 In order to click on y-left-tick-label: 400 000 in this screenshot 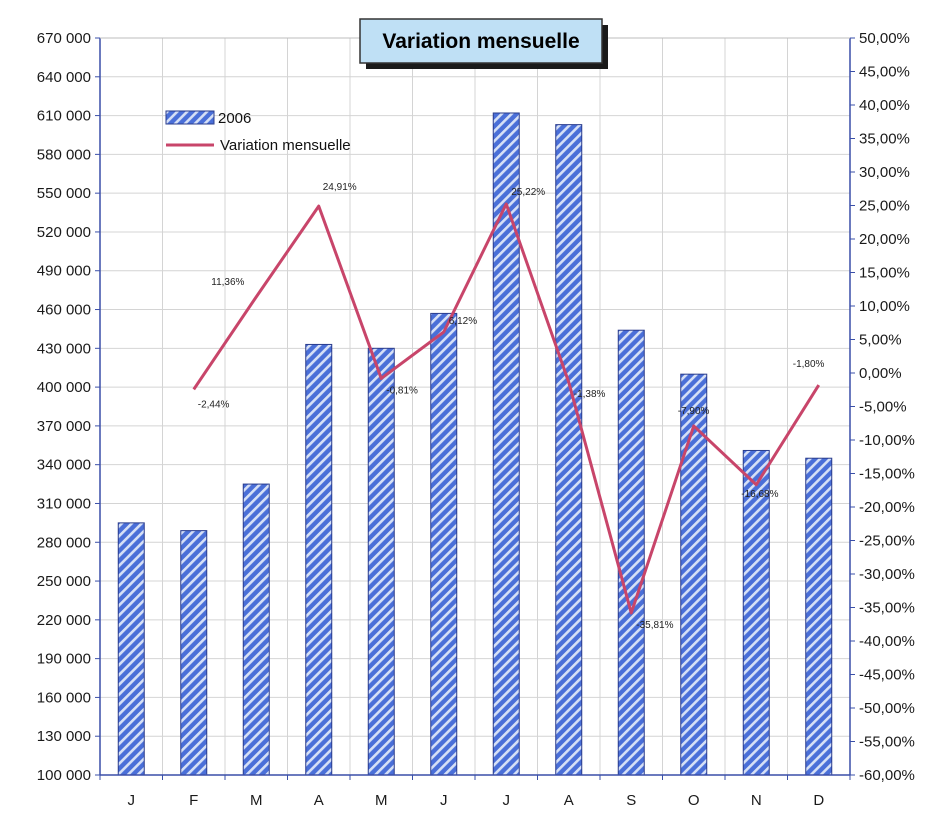, I will do `click(64, 387)`.